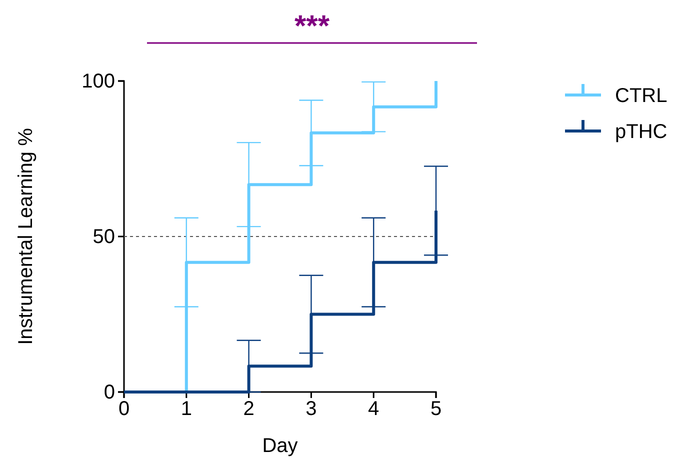 The width and height of the screenshot is (688, 468). Describe the element at coordinates (641, 132) in the screenshot. I see `legend-label: pTHC` at that location.